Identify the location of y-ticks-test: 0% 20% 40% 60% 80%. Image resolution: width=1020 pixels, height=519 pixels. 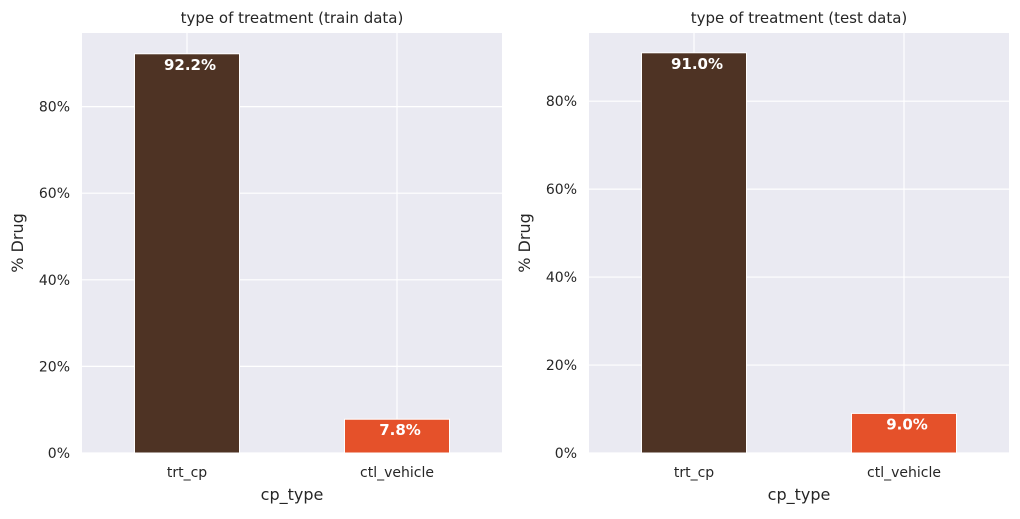
(561, 278).